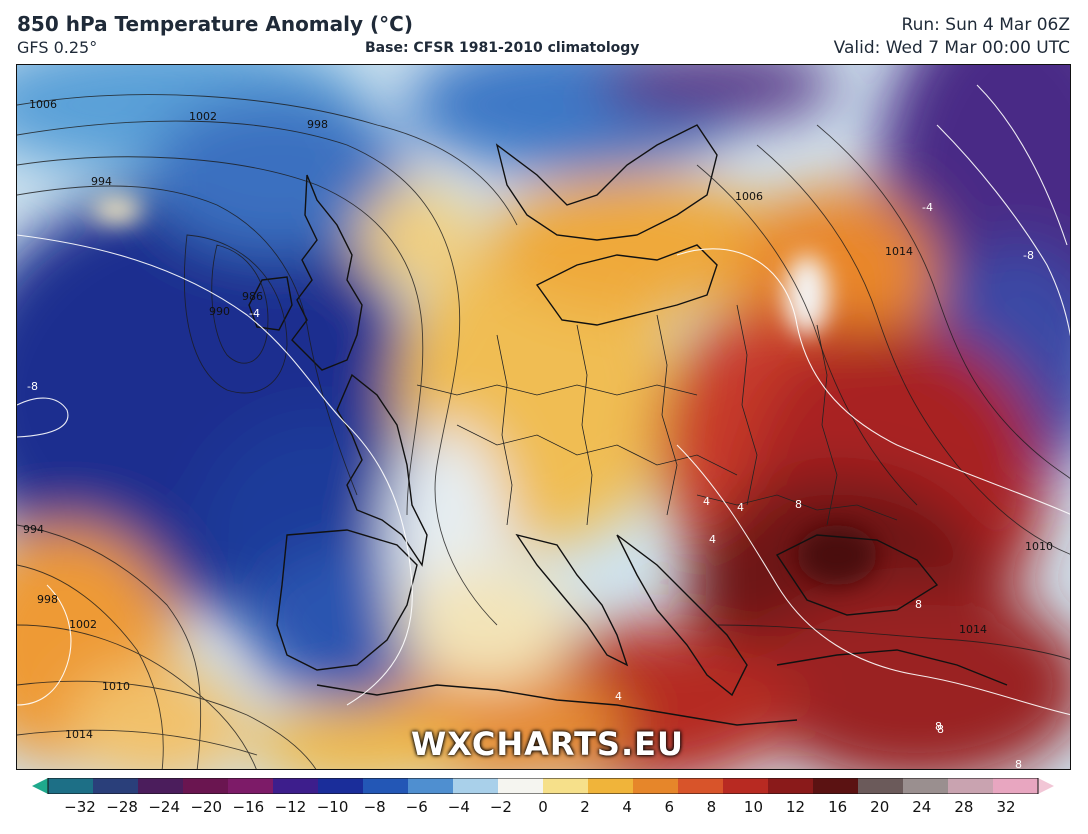 The image size is (1088, 834). I want to click on colorbar-tick-label: 28, so click(964, 807).